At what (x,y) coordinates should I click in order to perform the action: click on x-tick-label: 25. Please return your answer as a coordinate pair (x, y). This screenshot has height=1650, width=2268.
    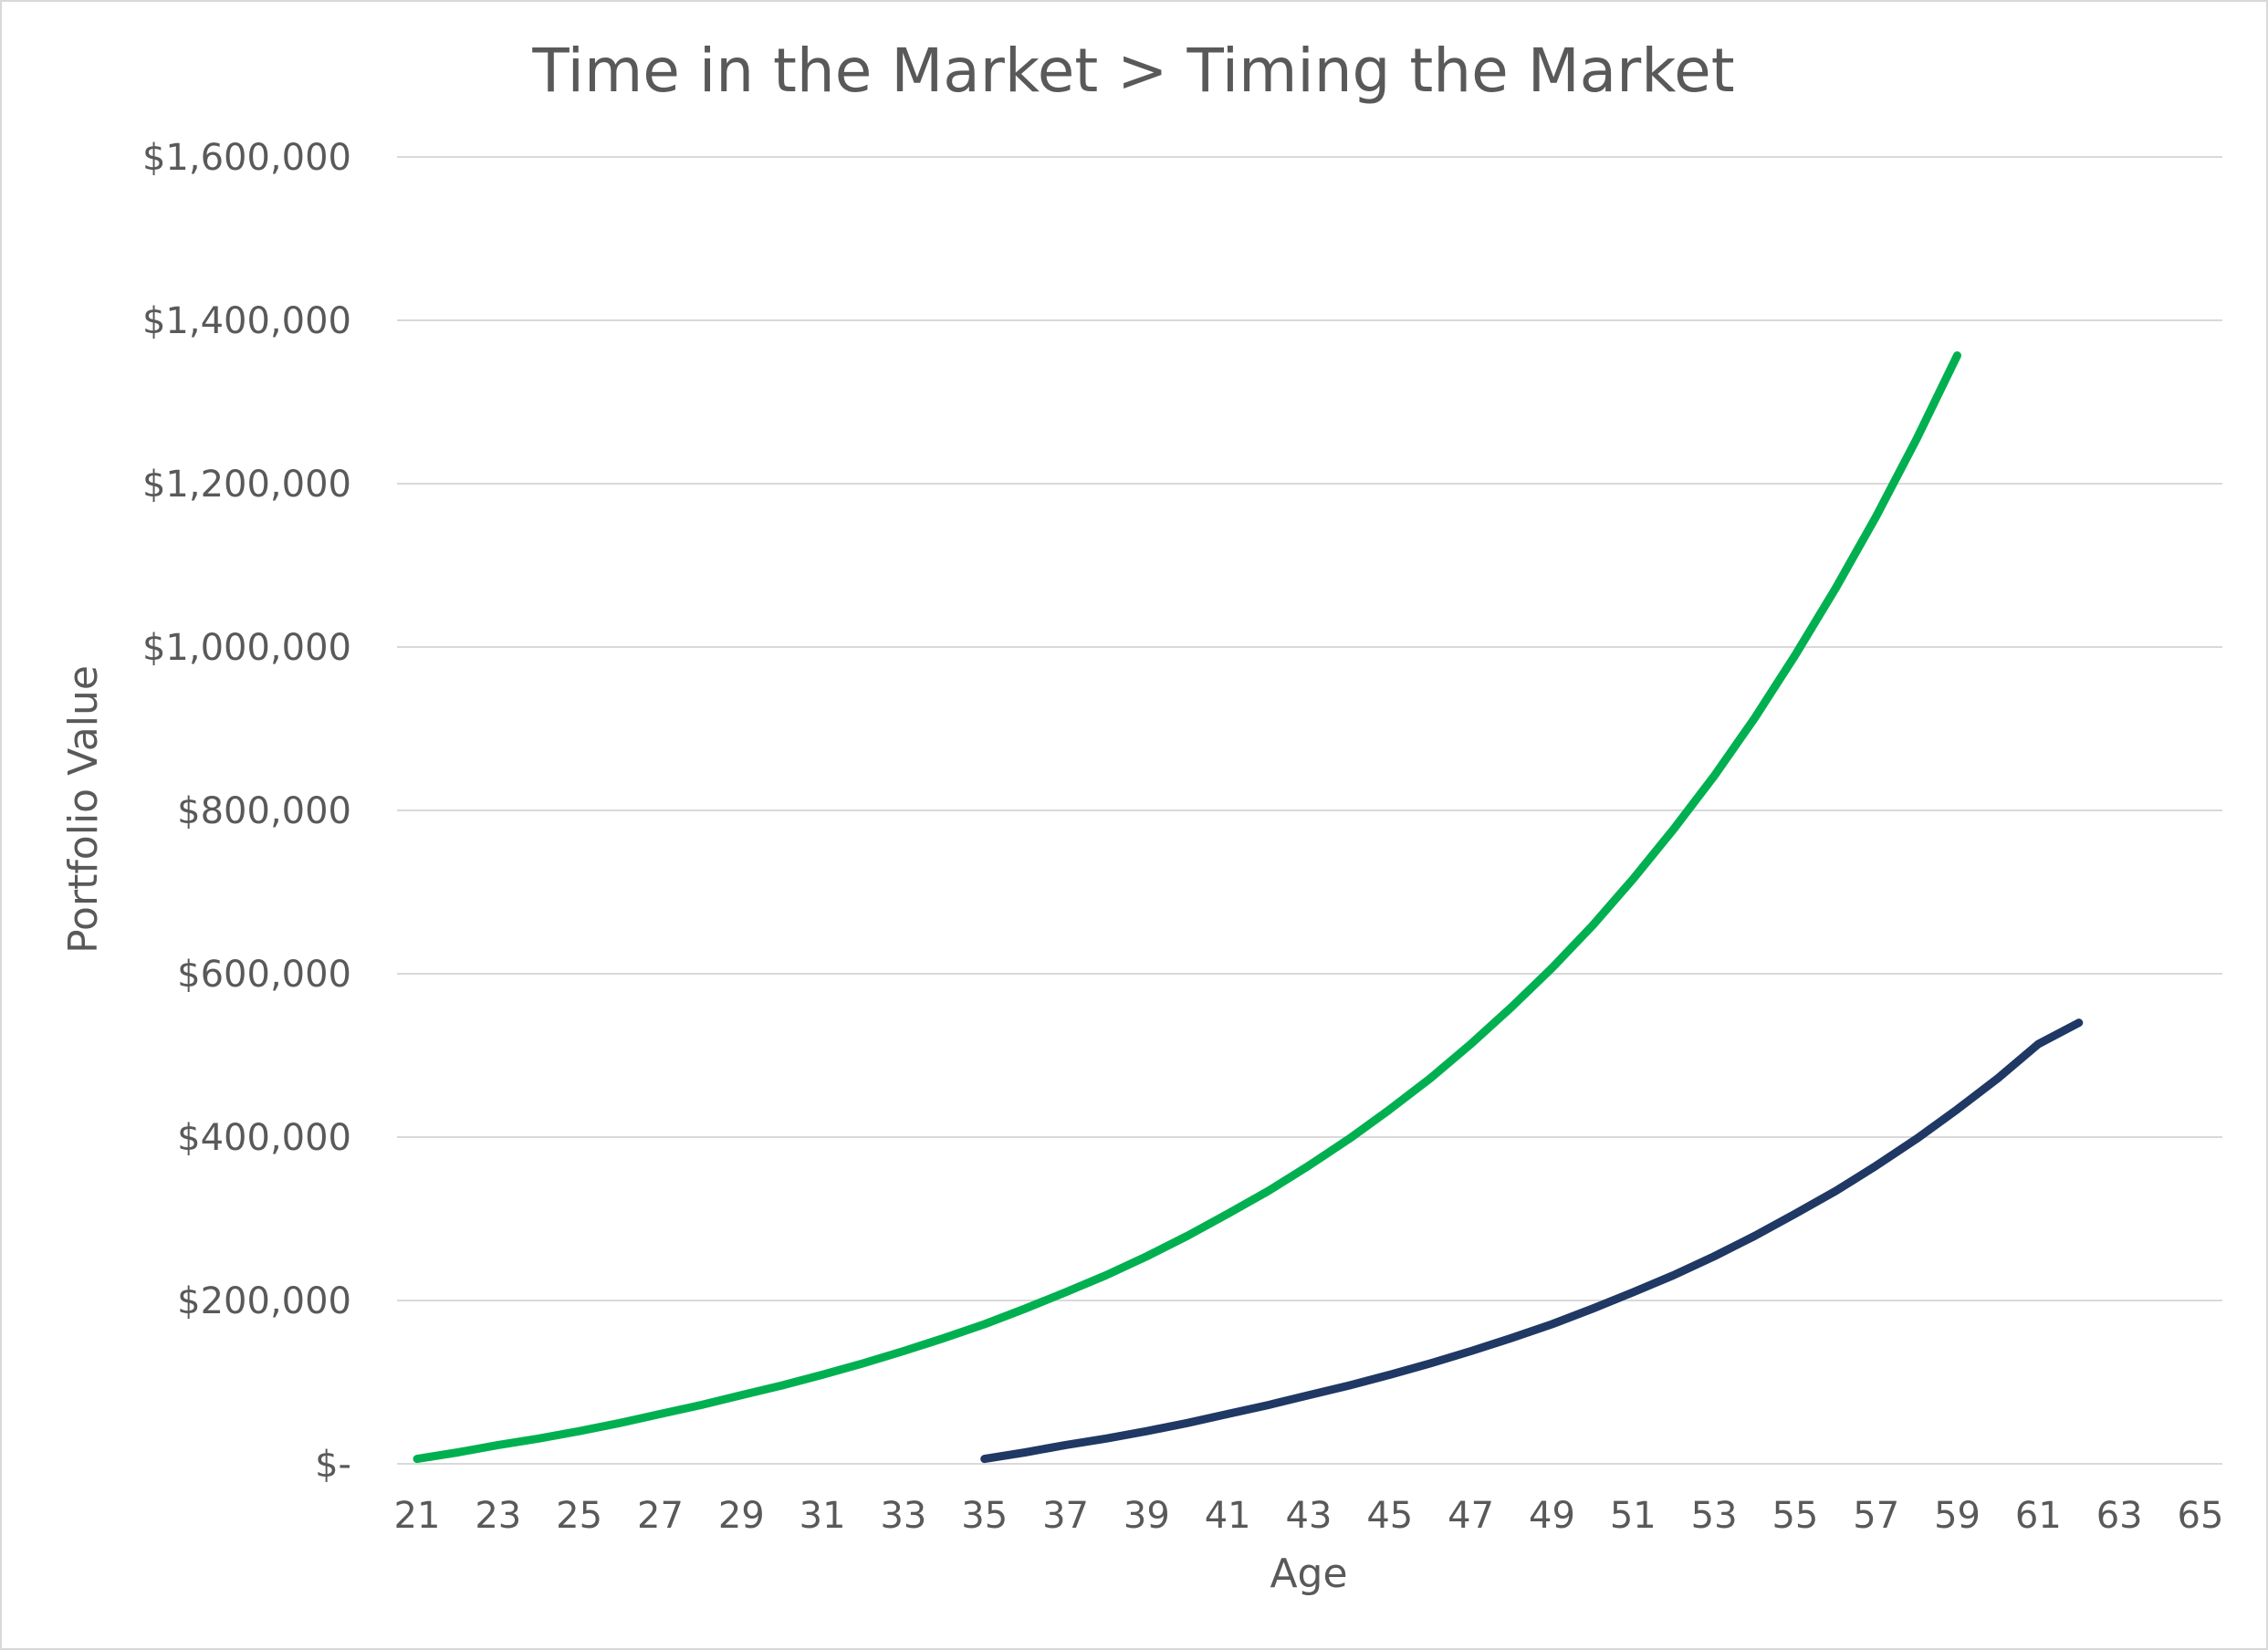
    Looking at the image, I should click on (579, 1516).